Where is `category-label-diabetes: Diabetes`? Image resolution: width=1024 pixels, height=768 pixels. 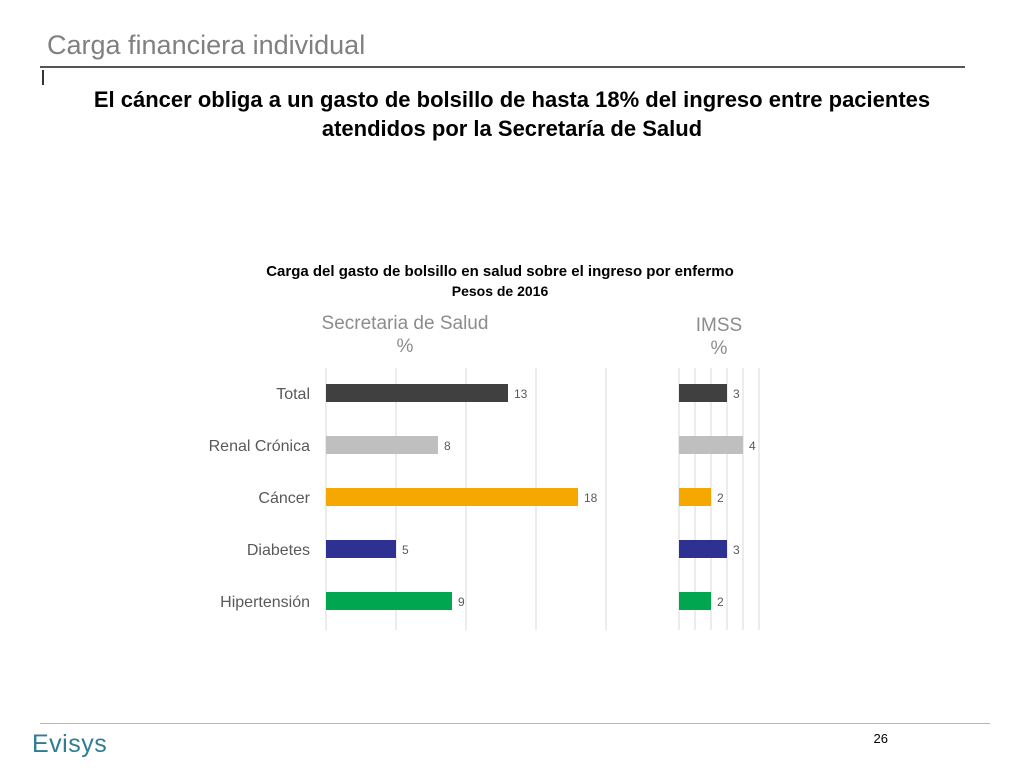 category-label-diabetes: Diabetes is located at coordinates (278, 550).